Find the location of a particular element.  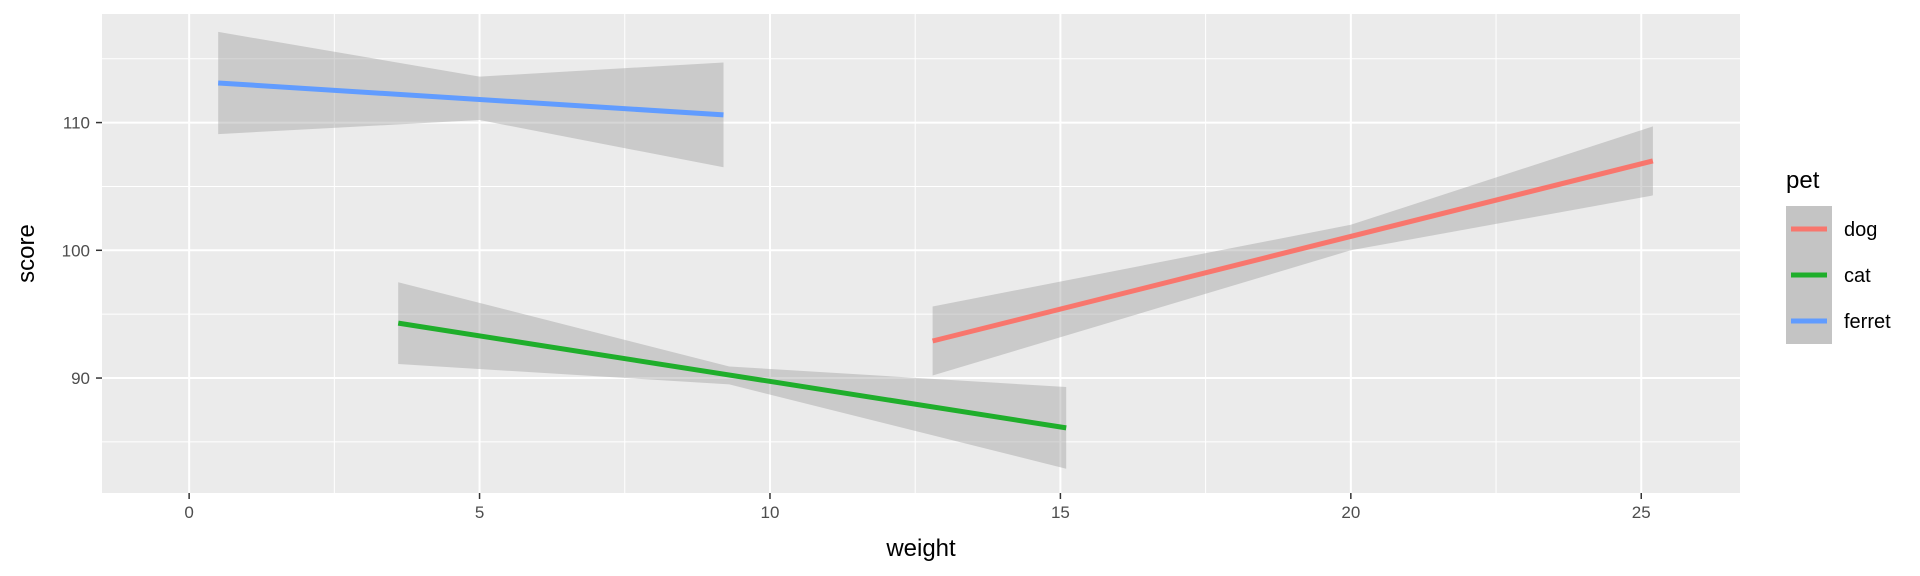

y-axis-title: score is located at coordinates (26, 253).